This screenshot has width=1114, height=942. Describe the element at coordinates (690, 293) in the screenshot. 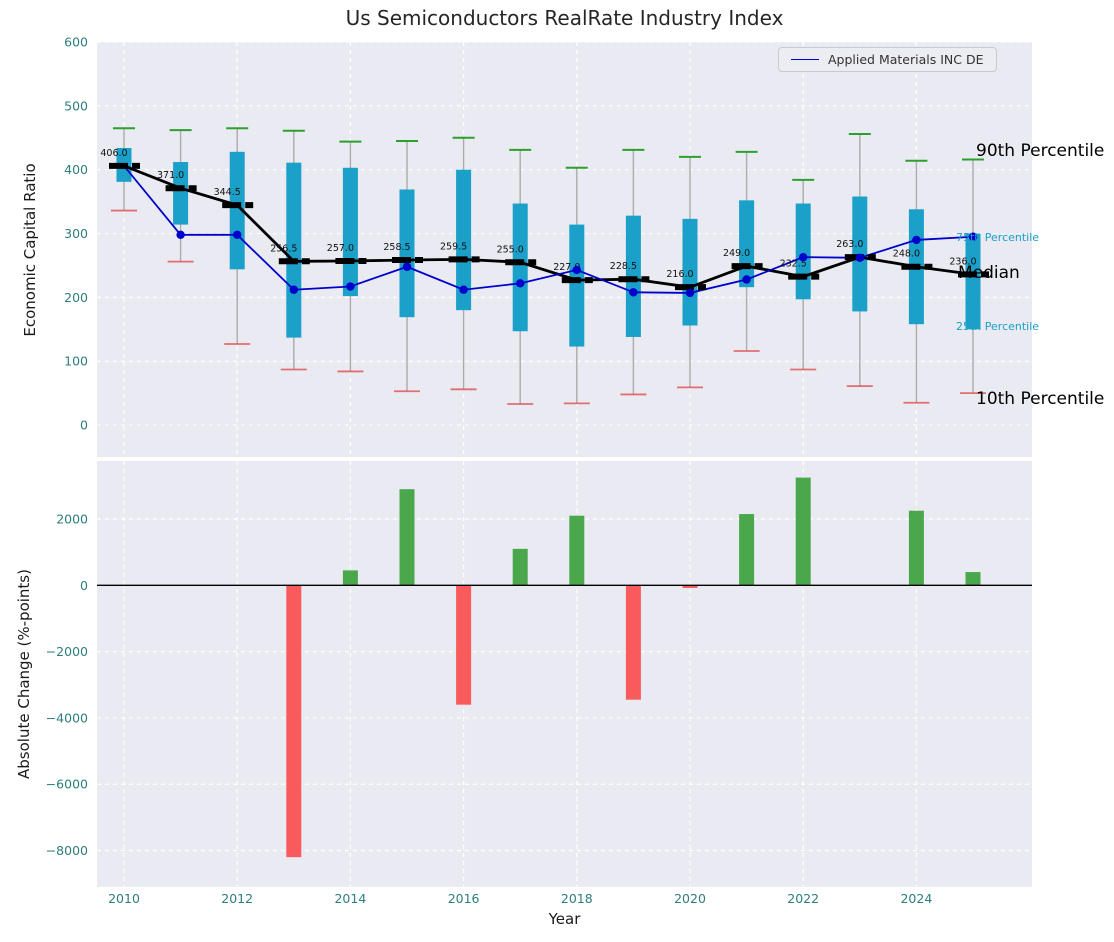

I see `company-dot-2020` at that location.